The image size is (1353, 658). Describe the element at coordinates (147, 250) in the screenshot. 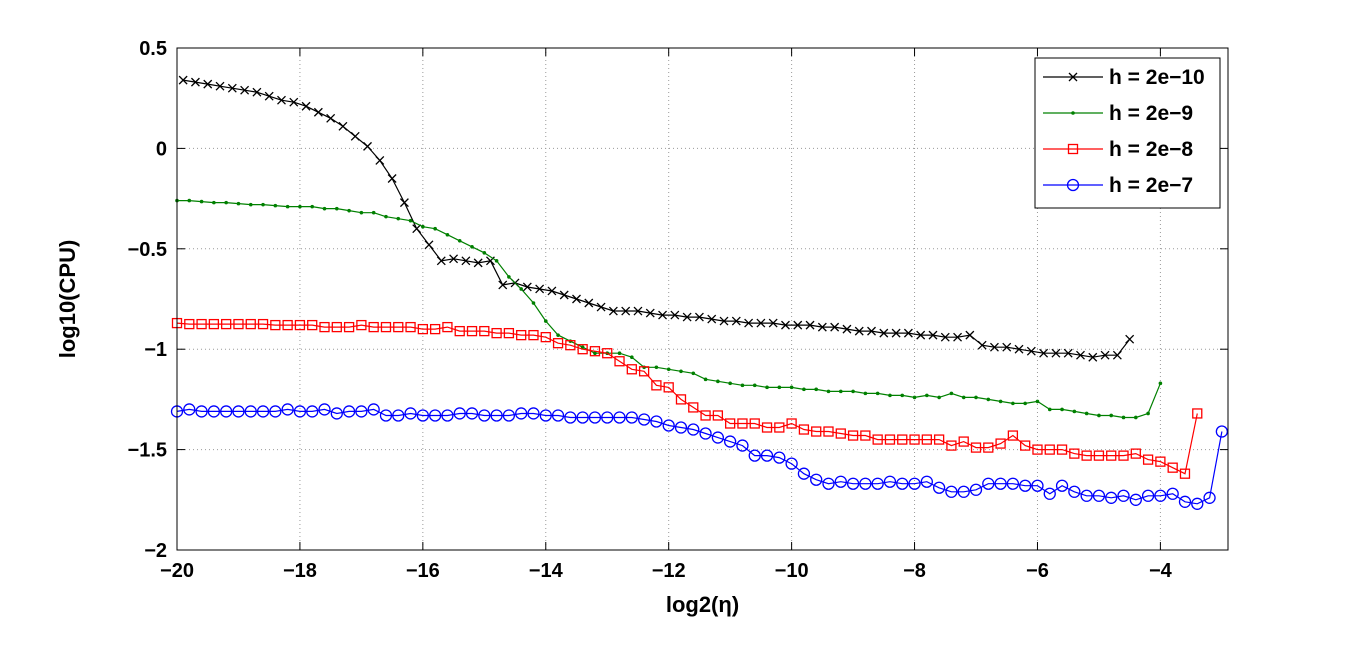

I see `y-tick-label: −0.5` at that location.